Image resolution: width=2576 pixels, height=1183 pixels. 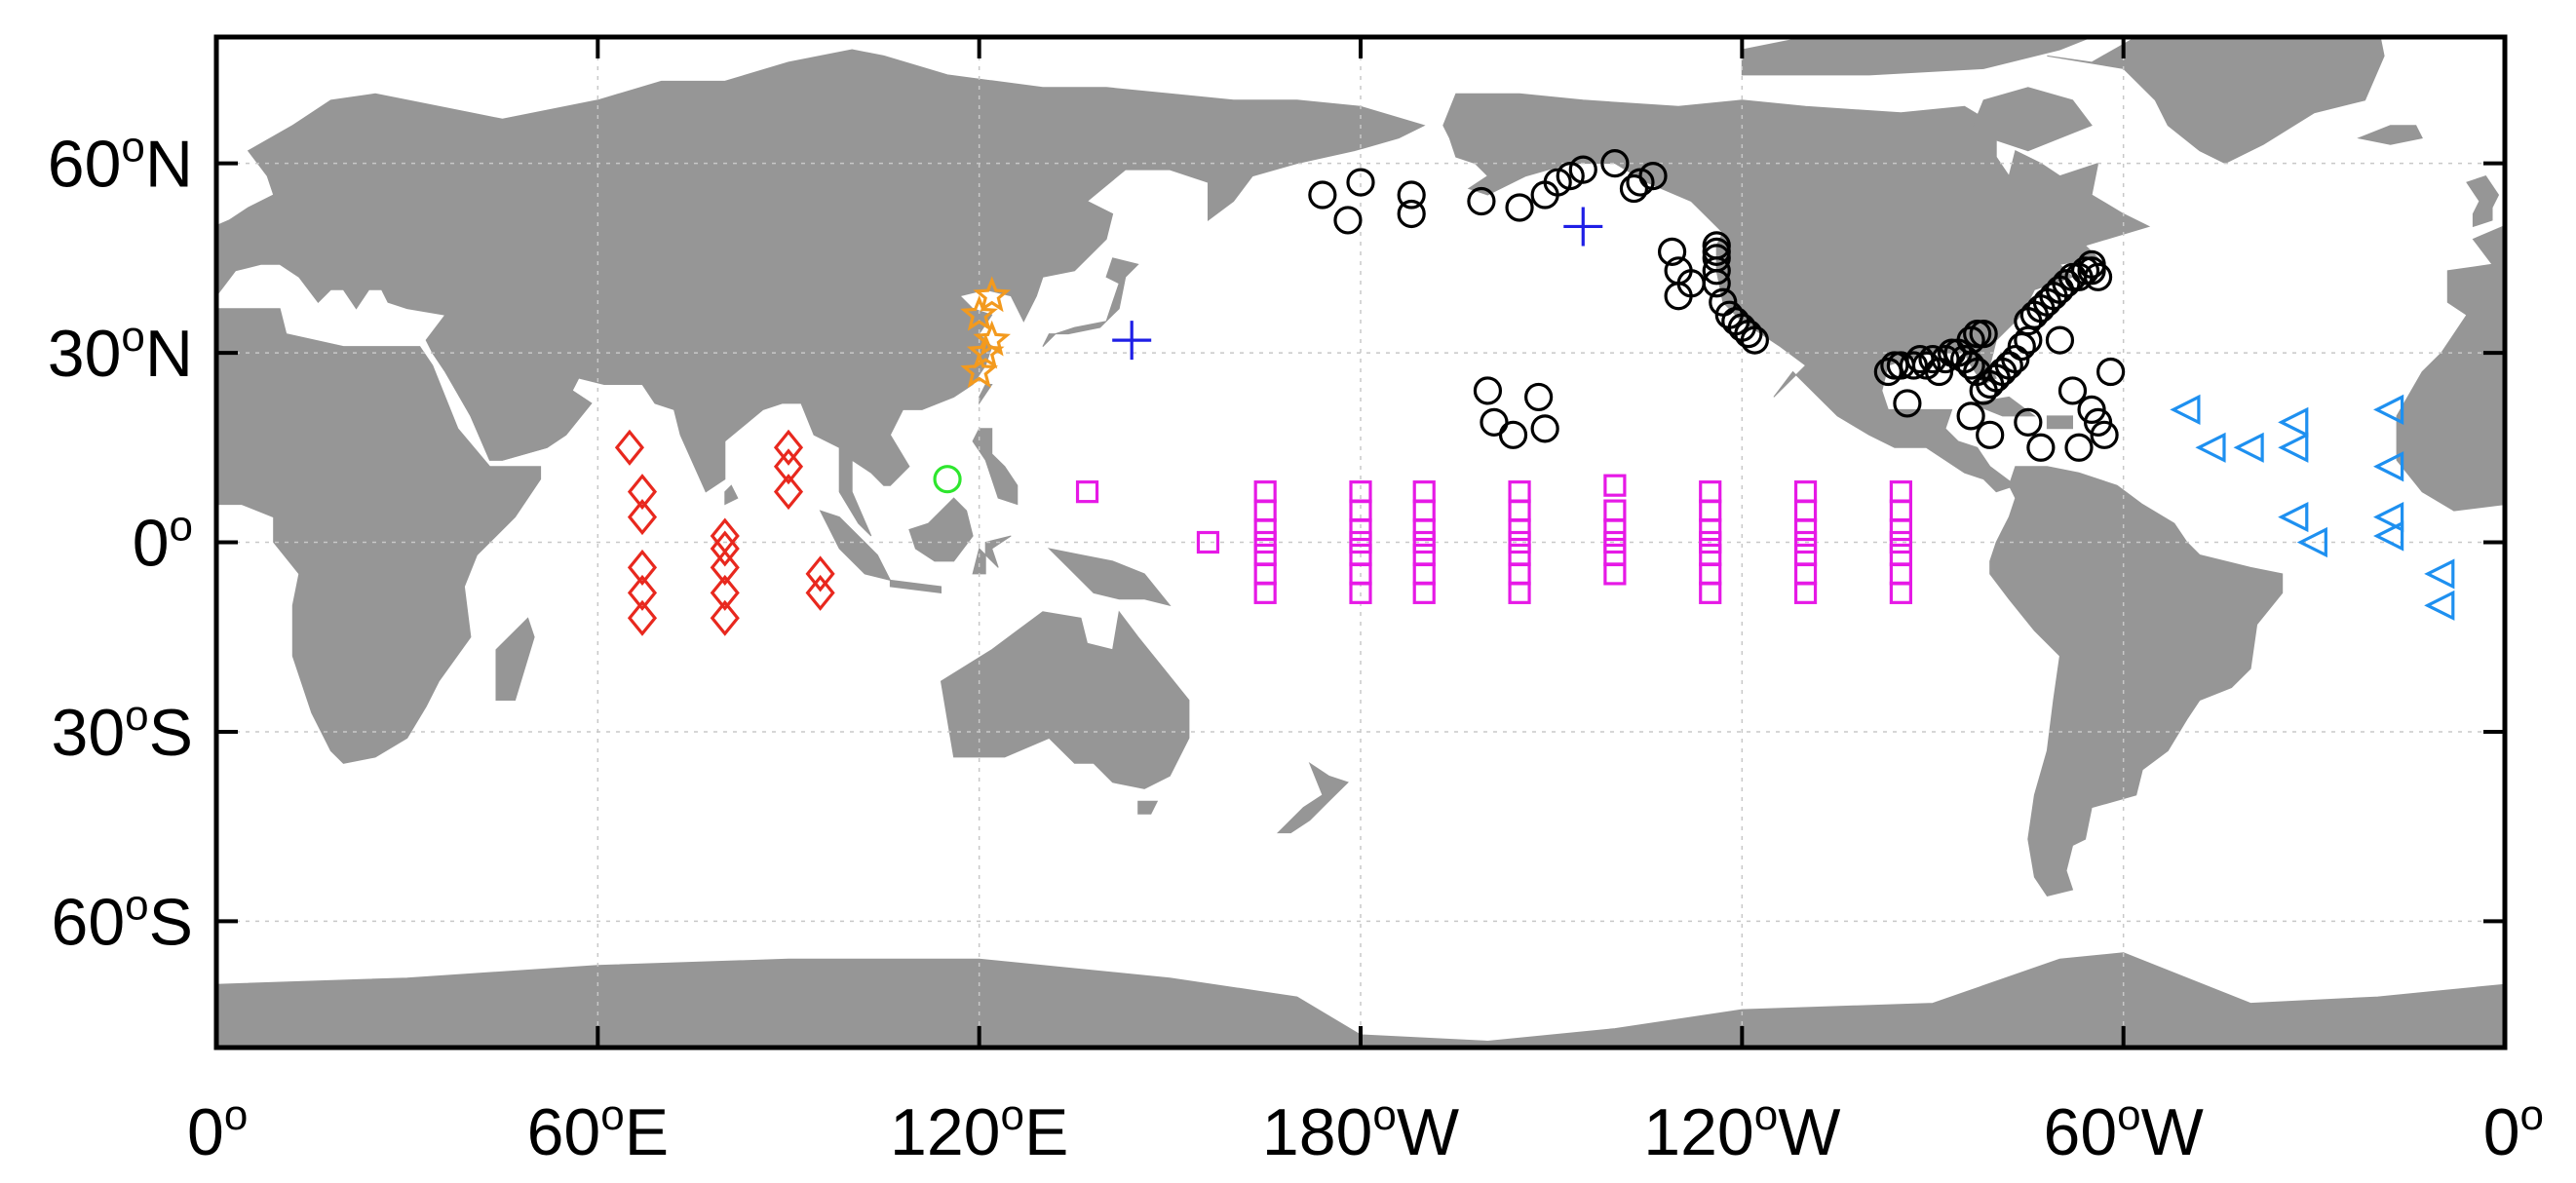 I want to click on tick-number: 30, so click(x=85, y=354).